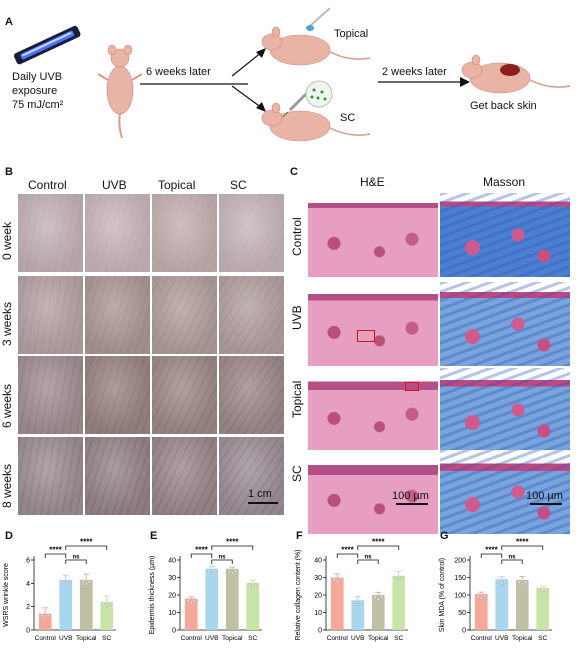 The image size is (582, 660). Describe the element at coordinates (86, 542) in the screenshot. I see `chart-D-sig-label-2: ****` at that location.